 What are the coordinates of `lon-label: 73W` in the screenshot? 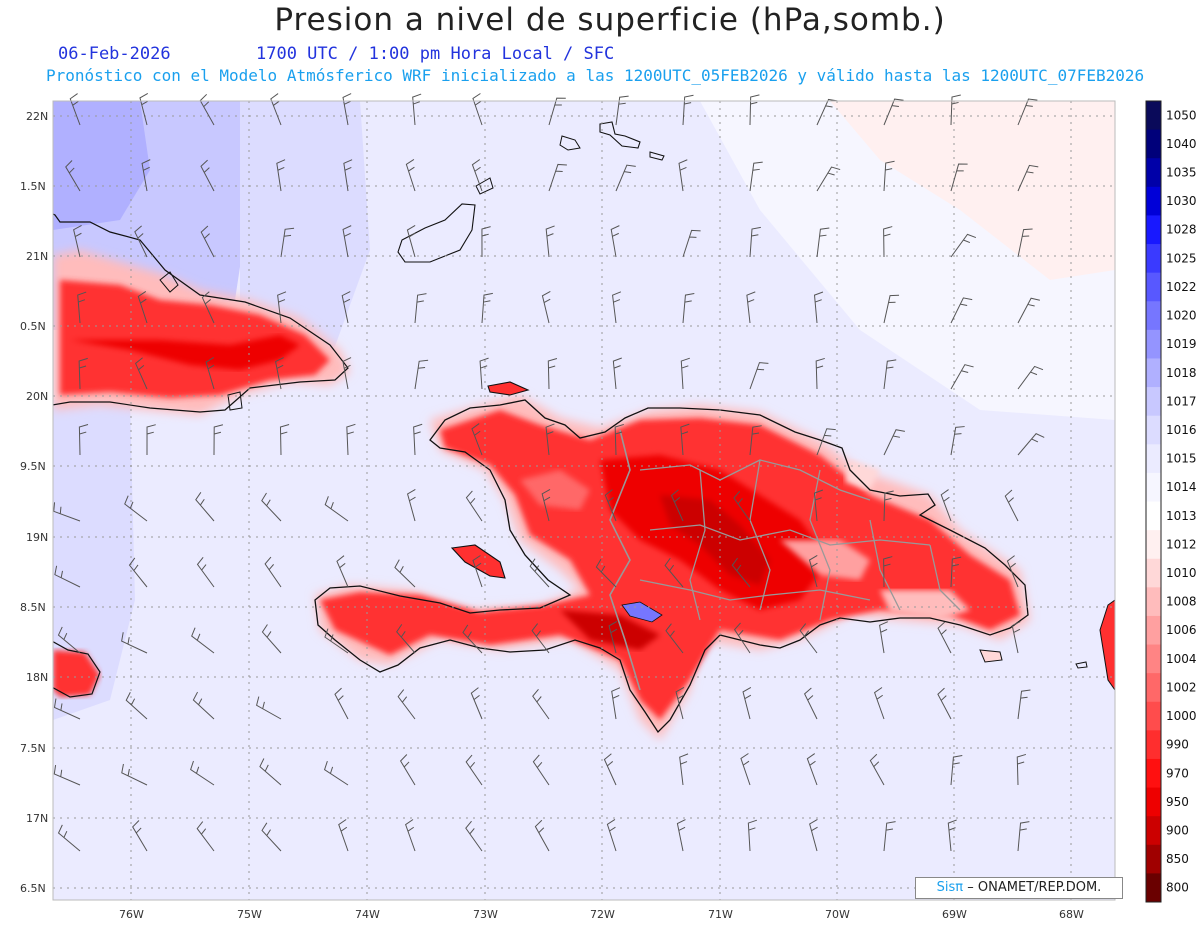 It's located at (485, 914).